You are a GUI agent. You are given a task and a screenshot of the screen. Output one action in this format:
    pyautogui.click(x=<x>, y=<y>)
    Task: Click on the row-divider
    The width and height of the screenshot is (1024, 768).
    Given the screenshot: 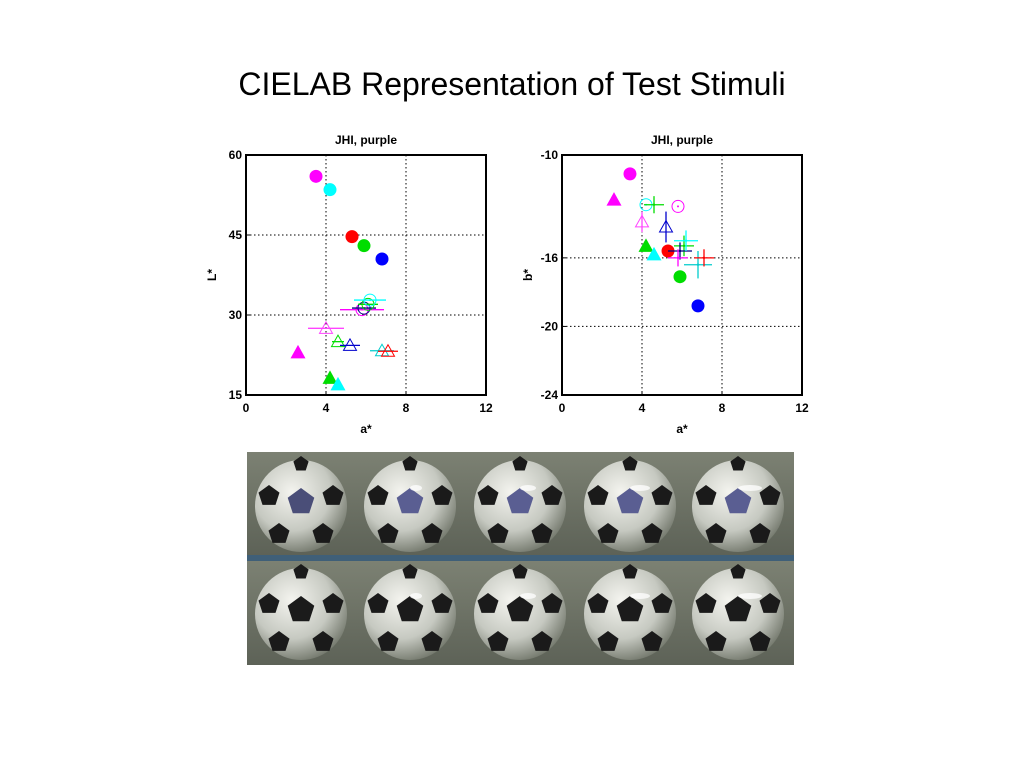 What is the action you would take?
    pyautogui.click(x=520, y=558)
    